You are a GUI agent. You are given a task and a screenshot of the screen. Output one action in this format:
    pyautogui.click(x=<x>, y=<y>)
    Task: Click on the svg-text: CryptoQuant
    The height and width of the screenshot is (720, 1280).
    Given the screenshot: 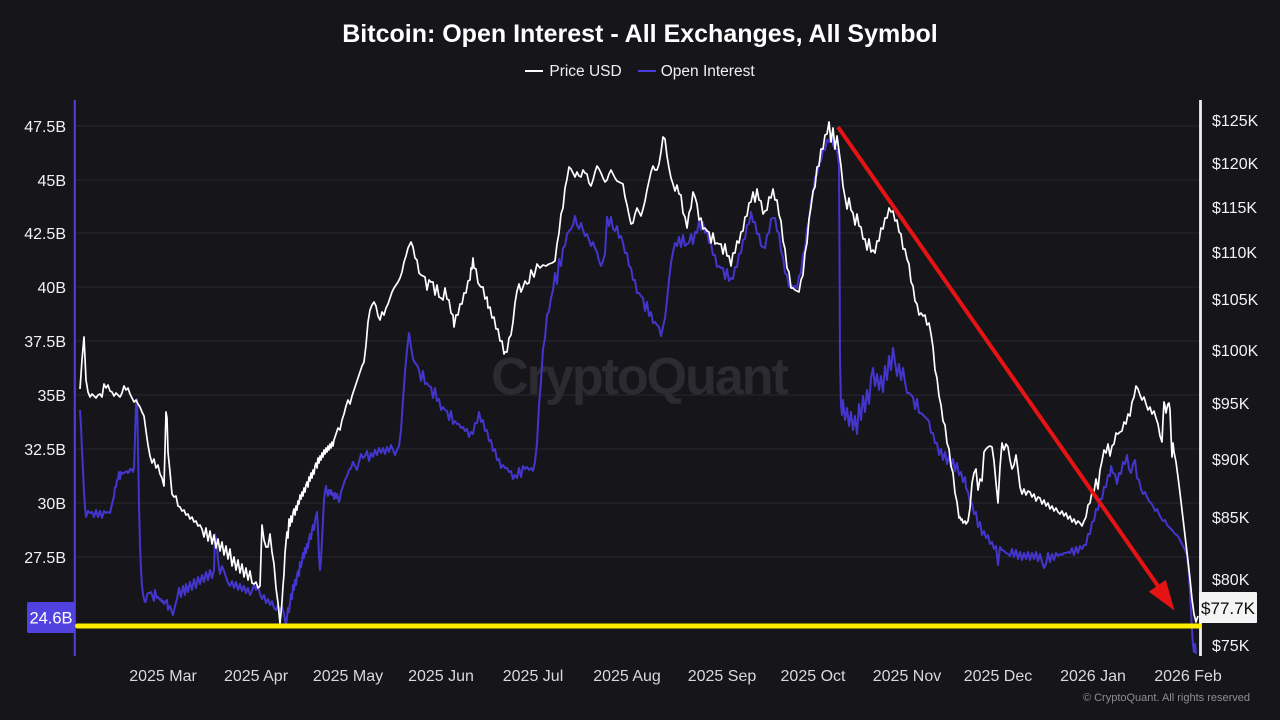 What is the action you would take?
    pyautogui.click(x=639, y=377)
    